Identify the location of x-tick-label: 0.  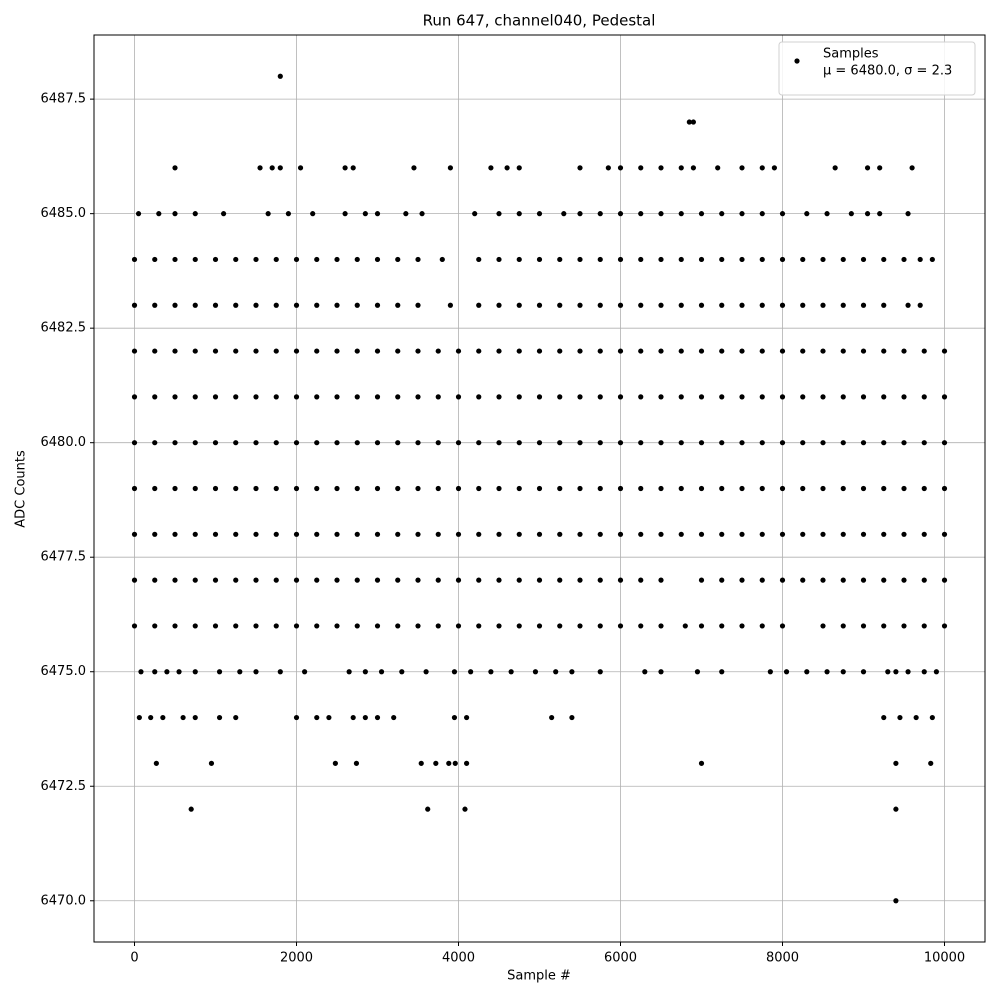
(134, 958).